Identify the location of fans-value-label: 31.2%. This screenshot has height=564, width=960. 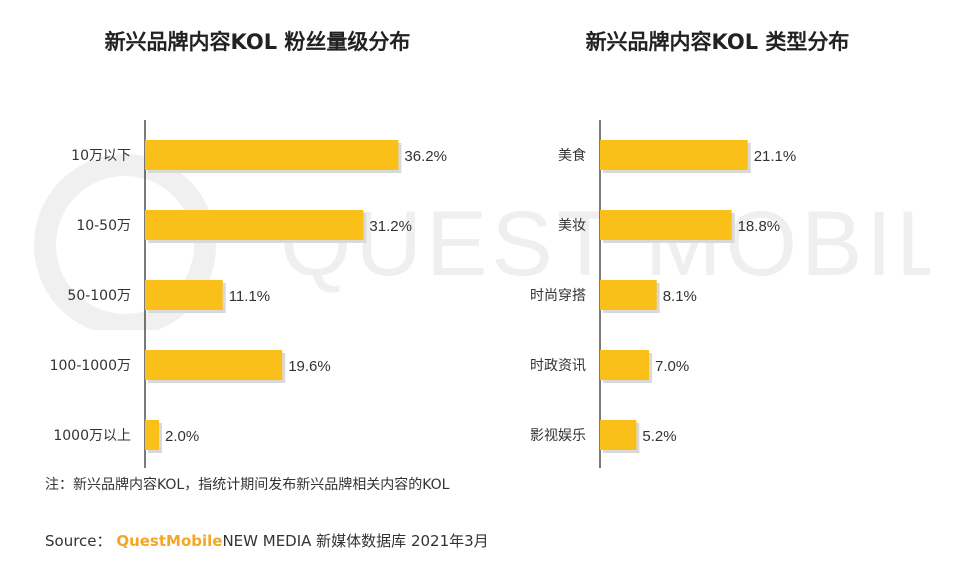
(390, 226).